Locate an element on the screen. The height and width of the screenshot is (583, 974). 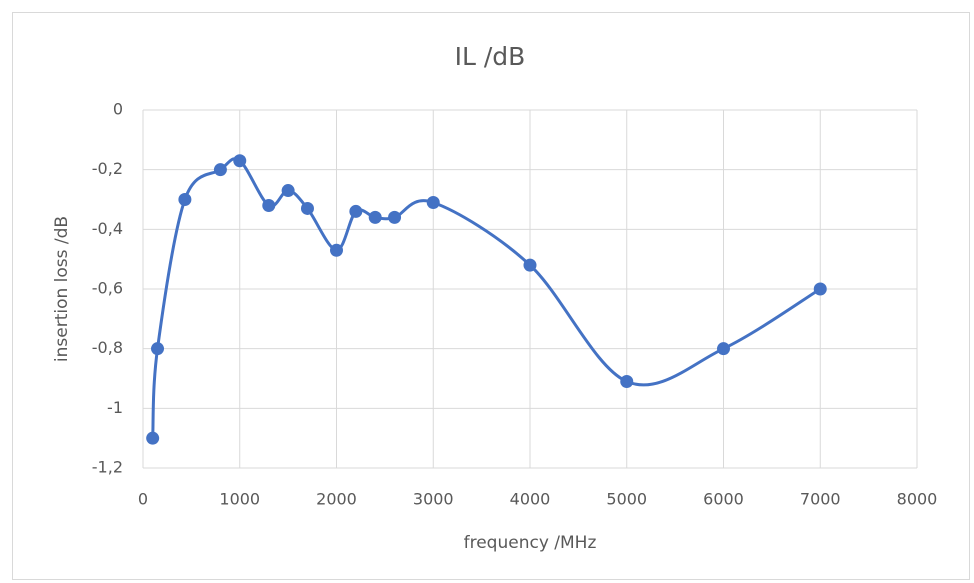
y-tick-label: 0 is located at coordinates (118, 109).